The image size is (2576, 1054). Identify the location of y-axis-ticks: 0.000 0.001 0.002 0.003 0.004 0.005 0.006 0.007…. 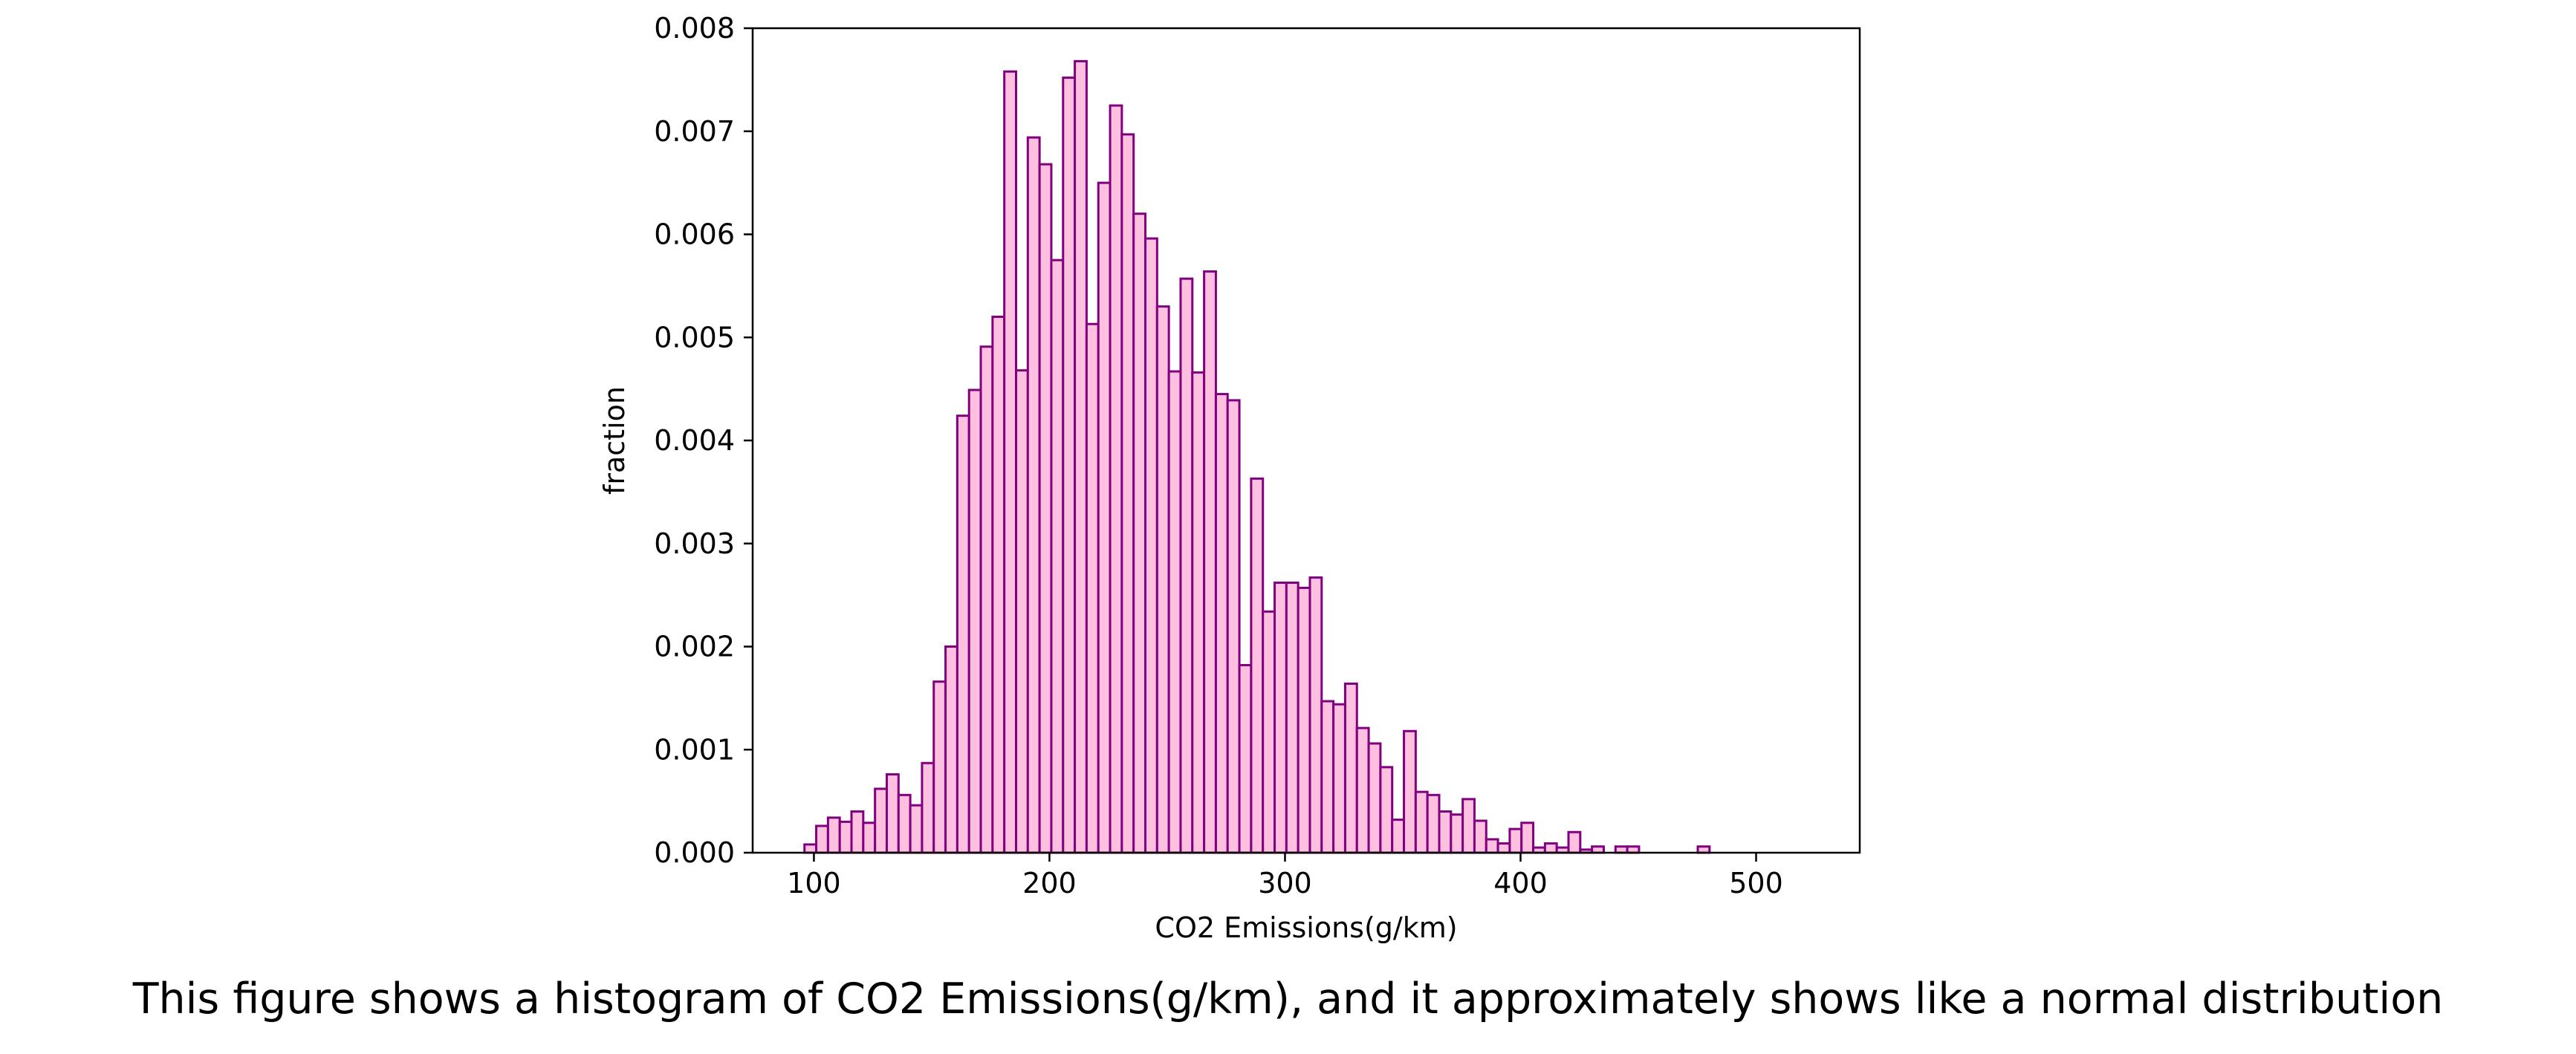
(703, 440).